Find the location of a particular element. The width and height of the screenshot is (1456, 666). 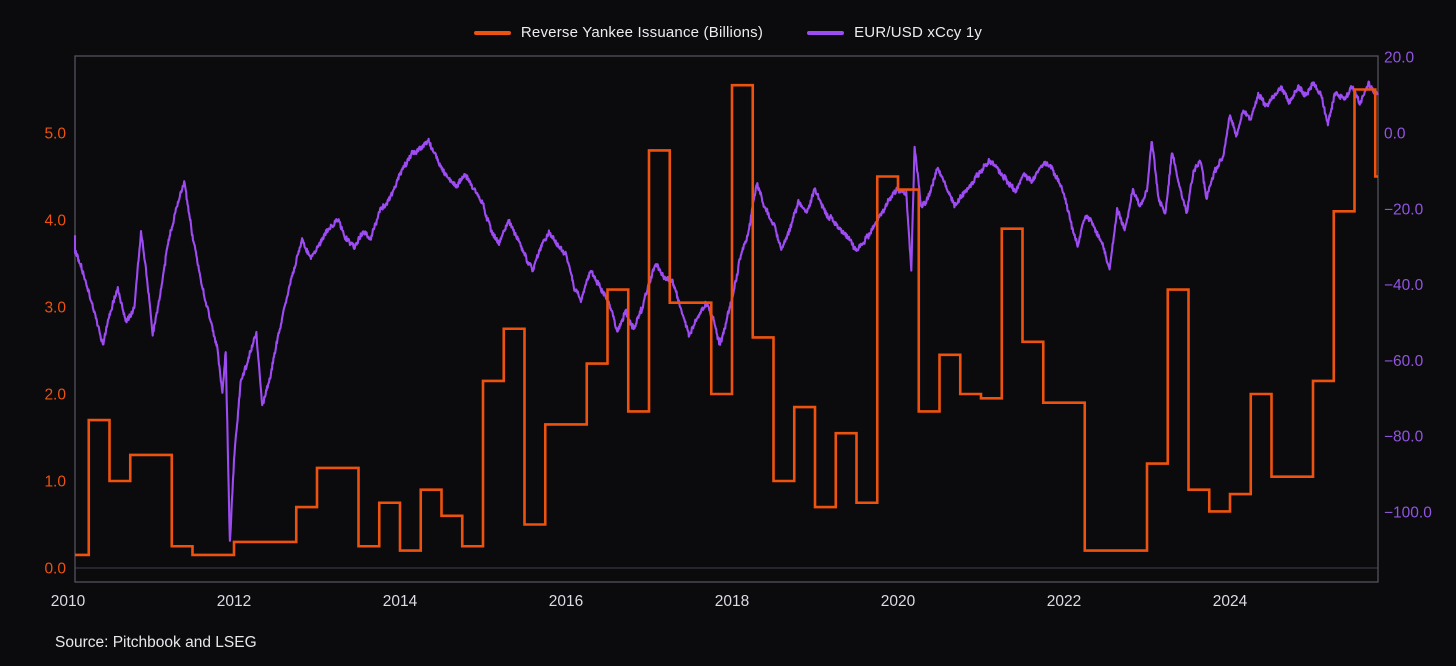

left-axis-tick-label: 4.0 is located at coordinates (55, 221).